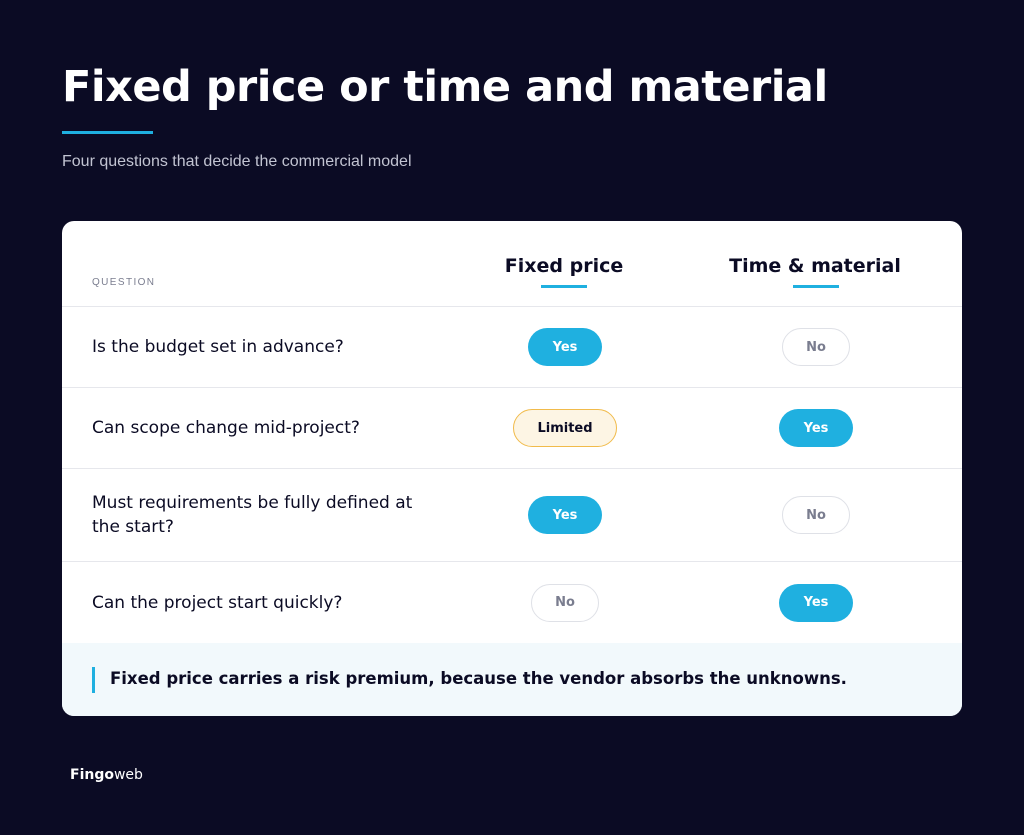  What do you see at coordinates (815, 266) in the screenshot?
I see `column-heading-time-material: Time & material` at bounding box center [815, 266].